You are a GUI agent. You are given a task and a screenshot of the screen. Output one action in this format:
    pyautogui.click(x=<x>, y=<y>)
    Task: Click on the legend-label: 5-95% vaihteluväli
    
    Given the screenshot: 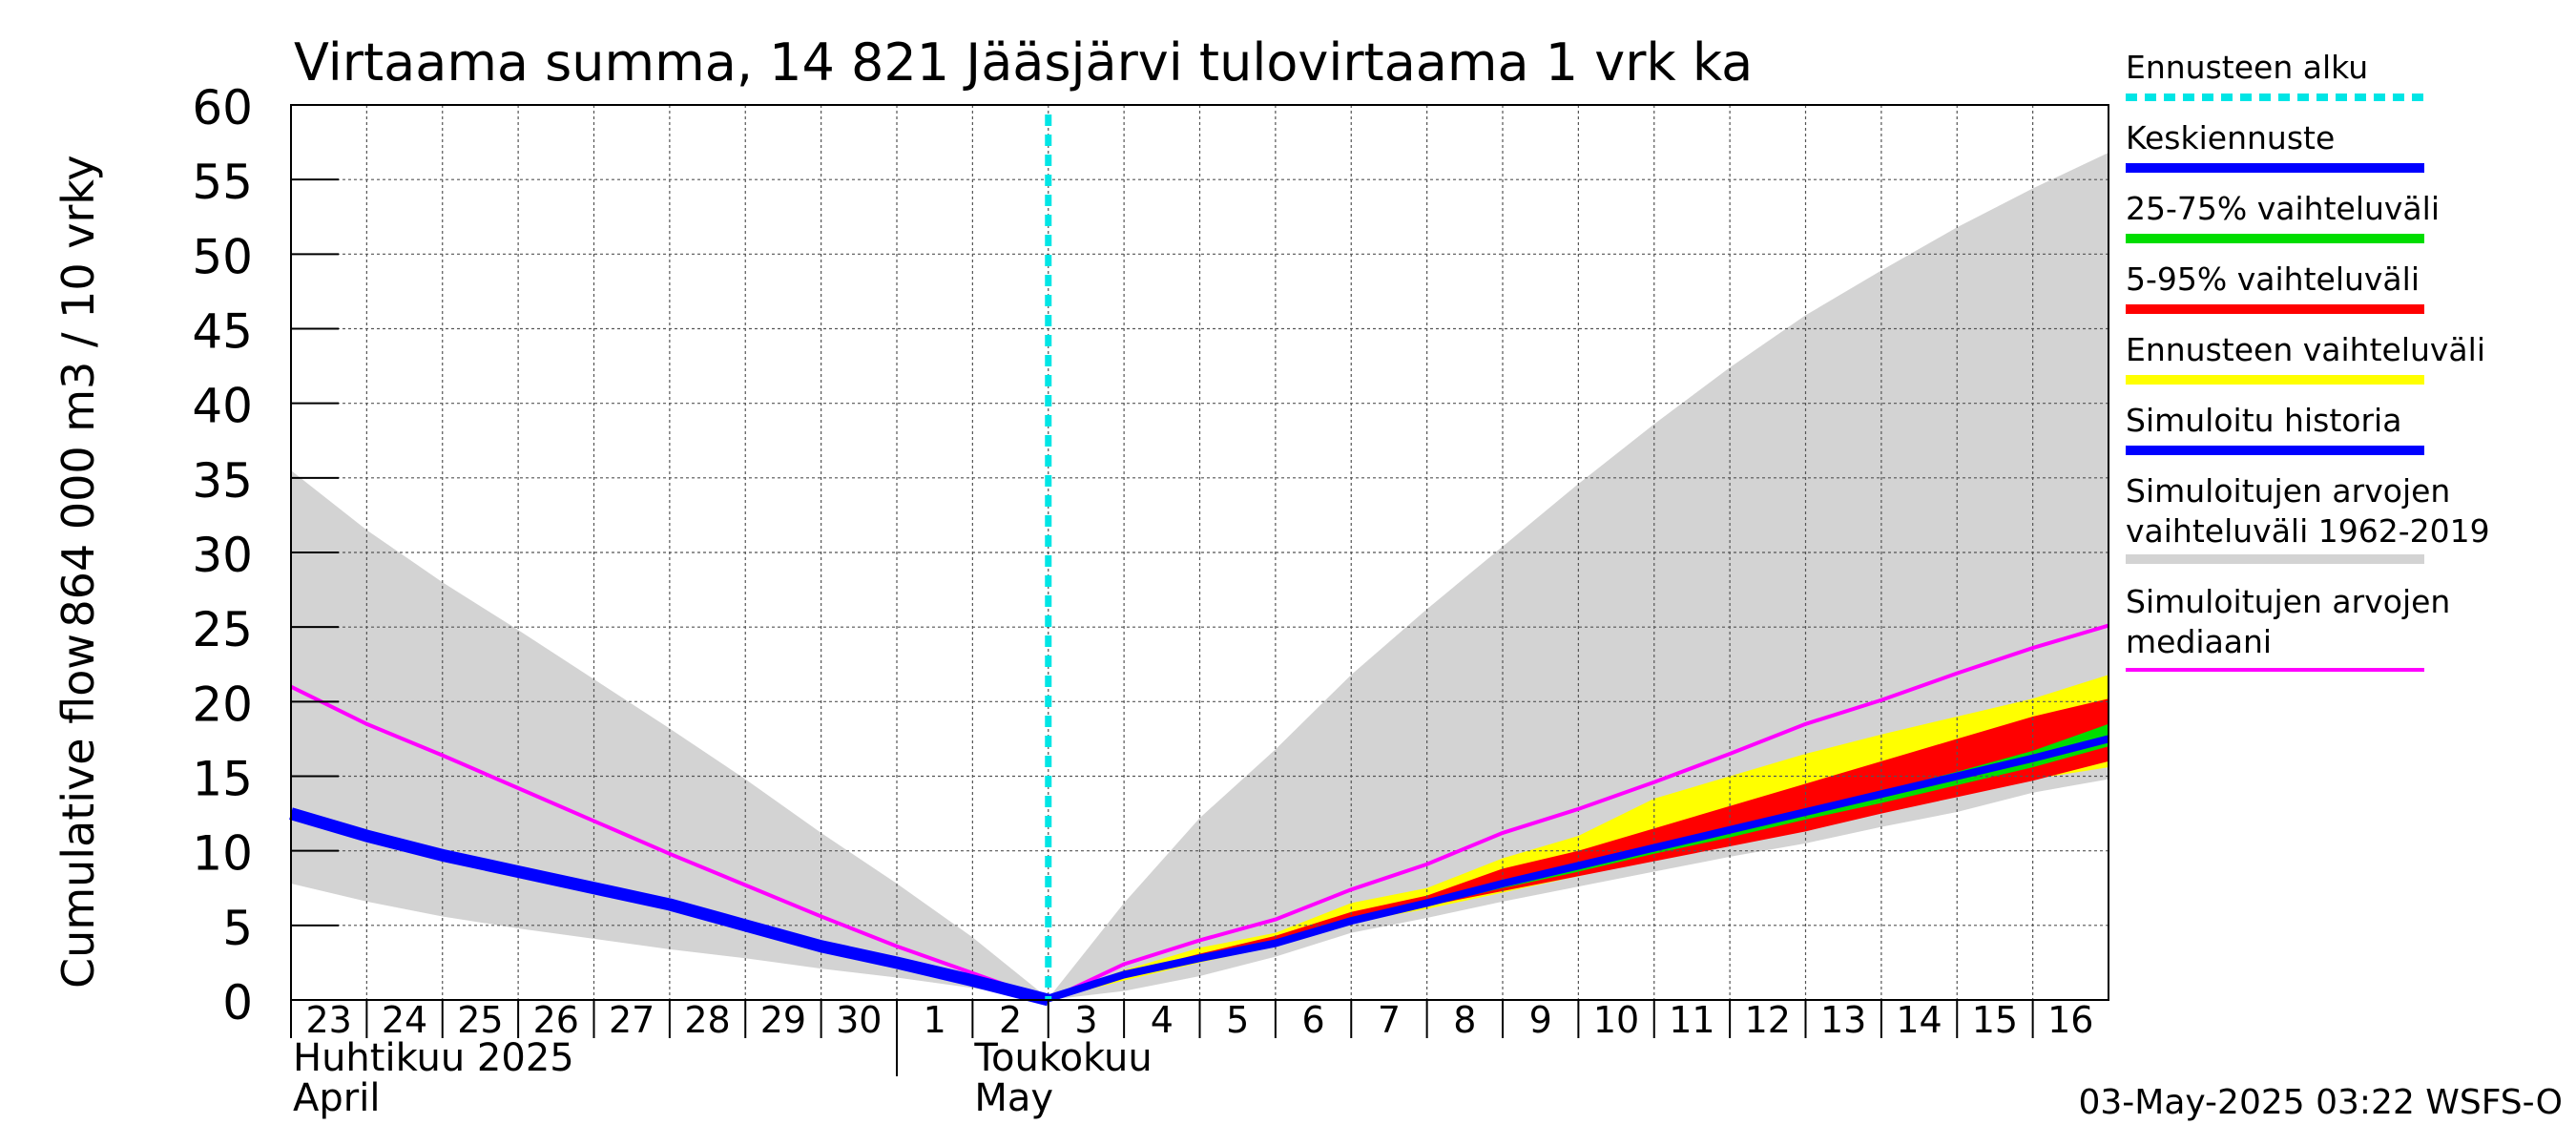 What is the action you would take?
    pyautogui.click(x=2273, y=279)
    